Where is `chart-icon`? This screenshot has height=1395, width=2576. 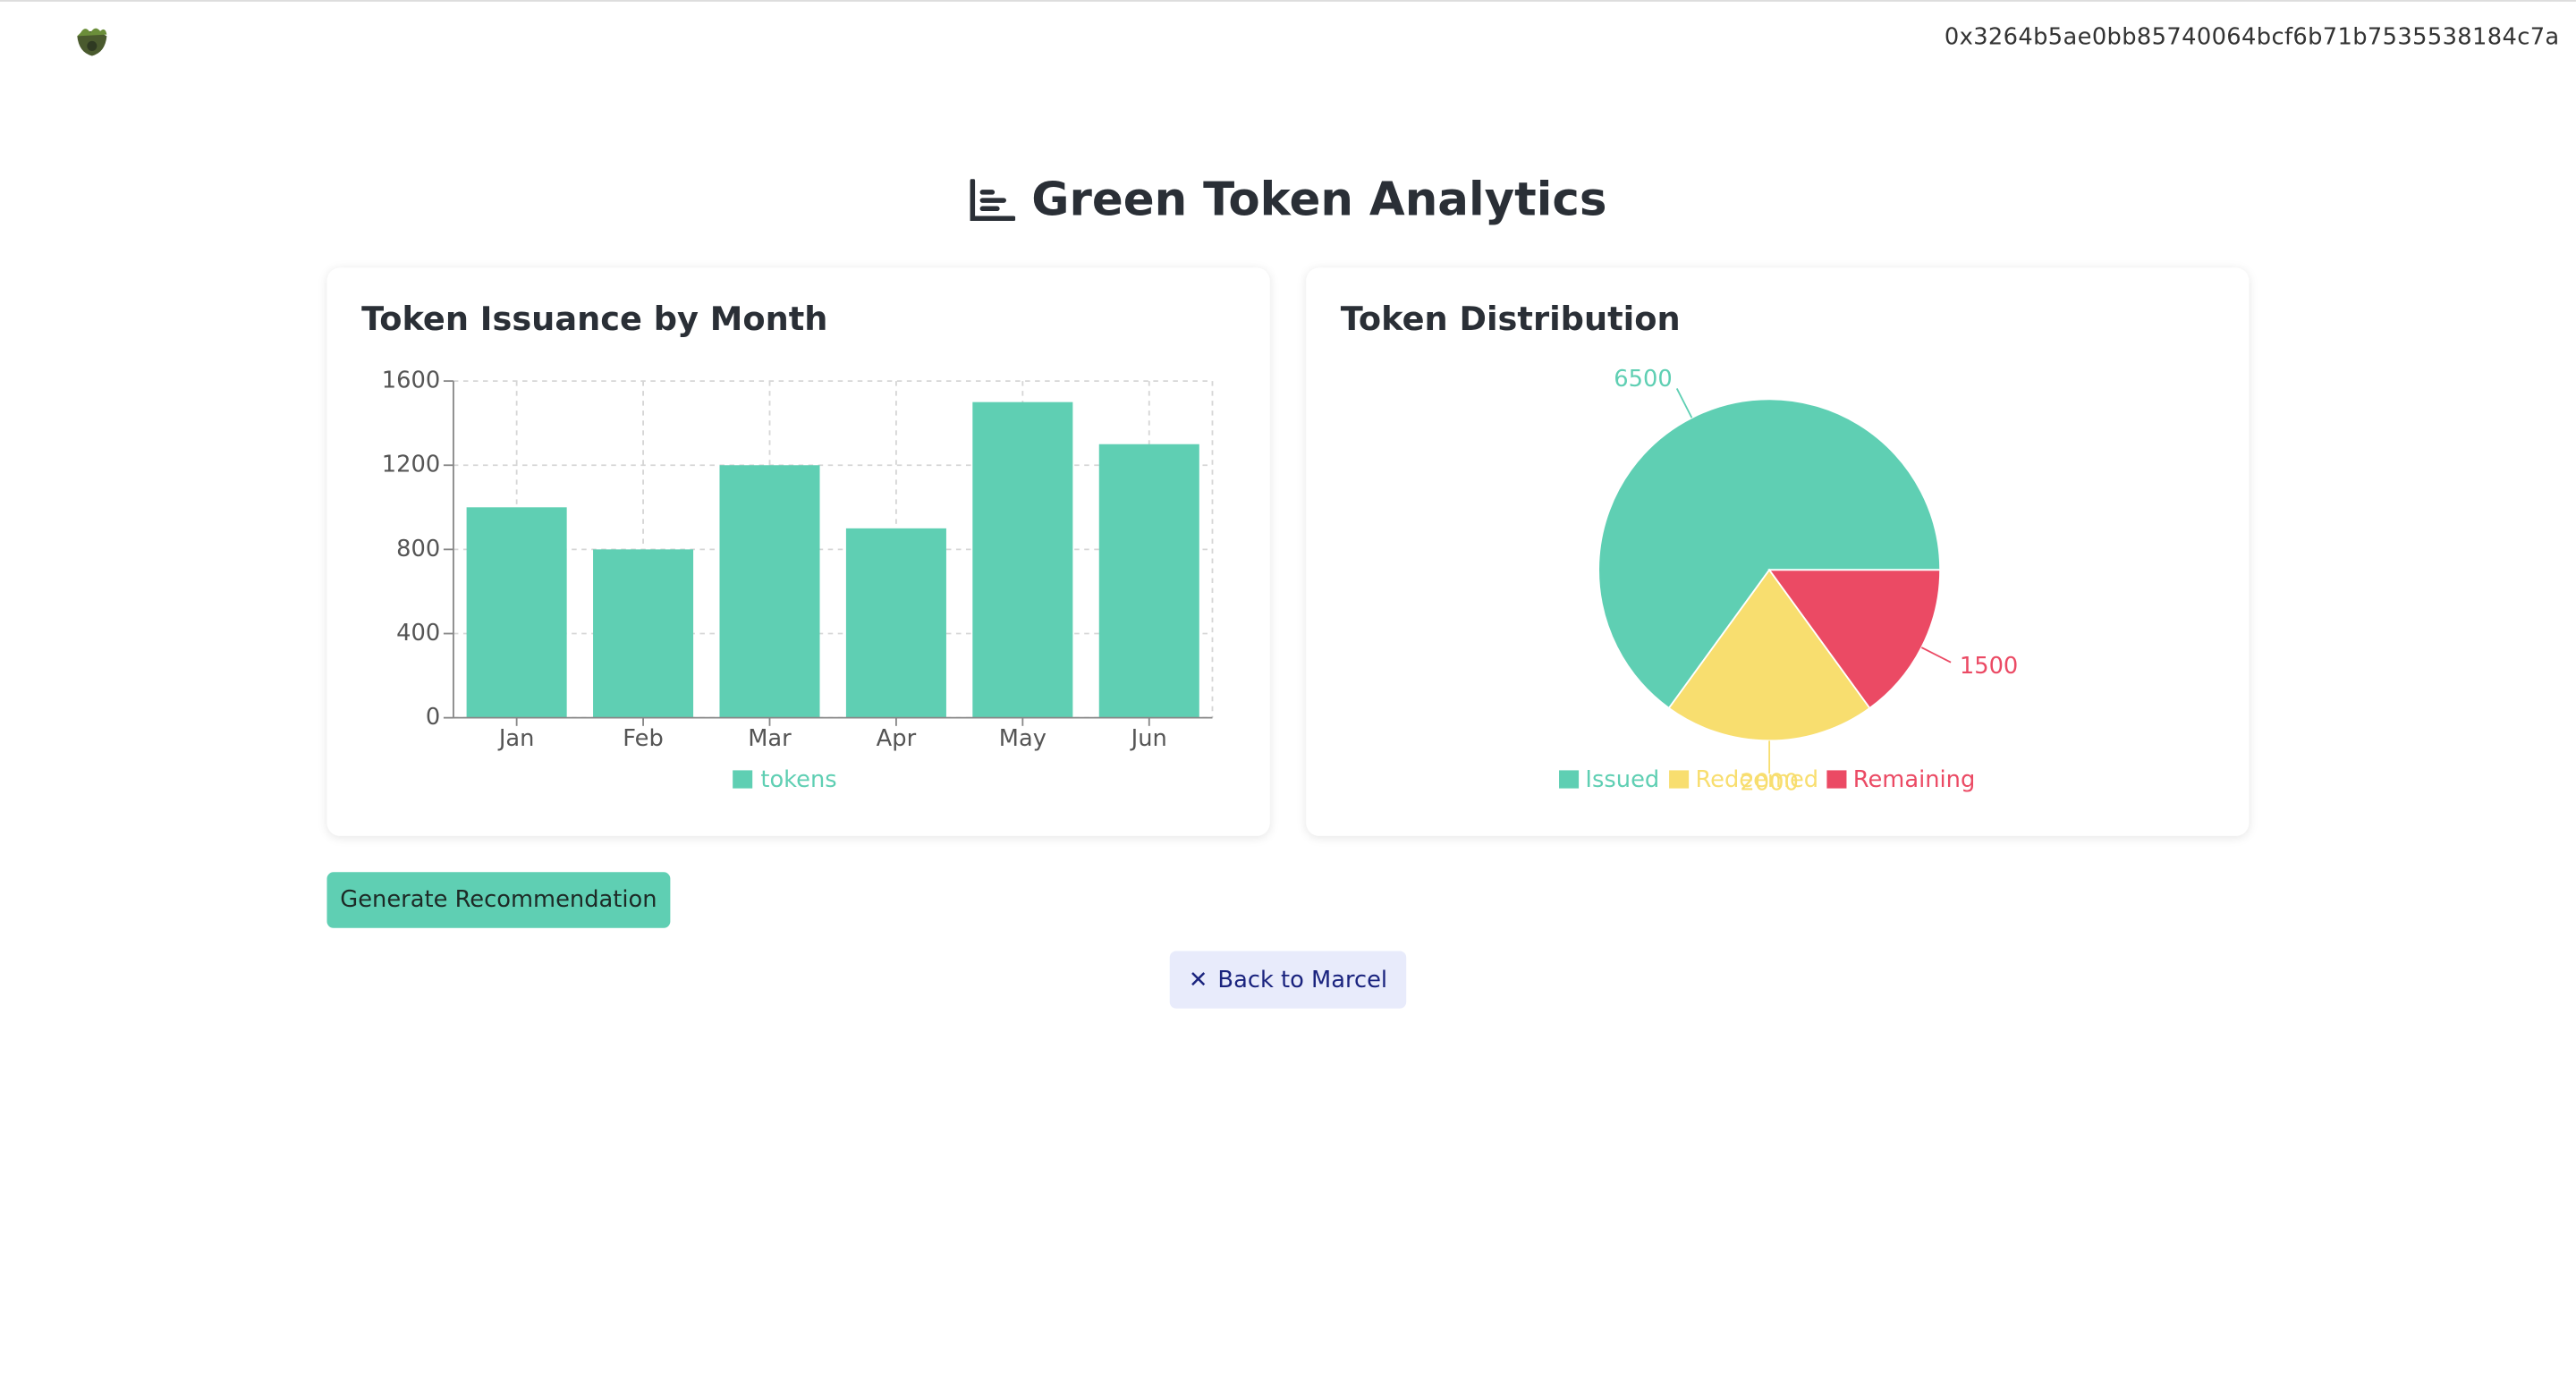
chart-icon is located at coordinates (993, 200).